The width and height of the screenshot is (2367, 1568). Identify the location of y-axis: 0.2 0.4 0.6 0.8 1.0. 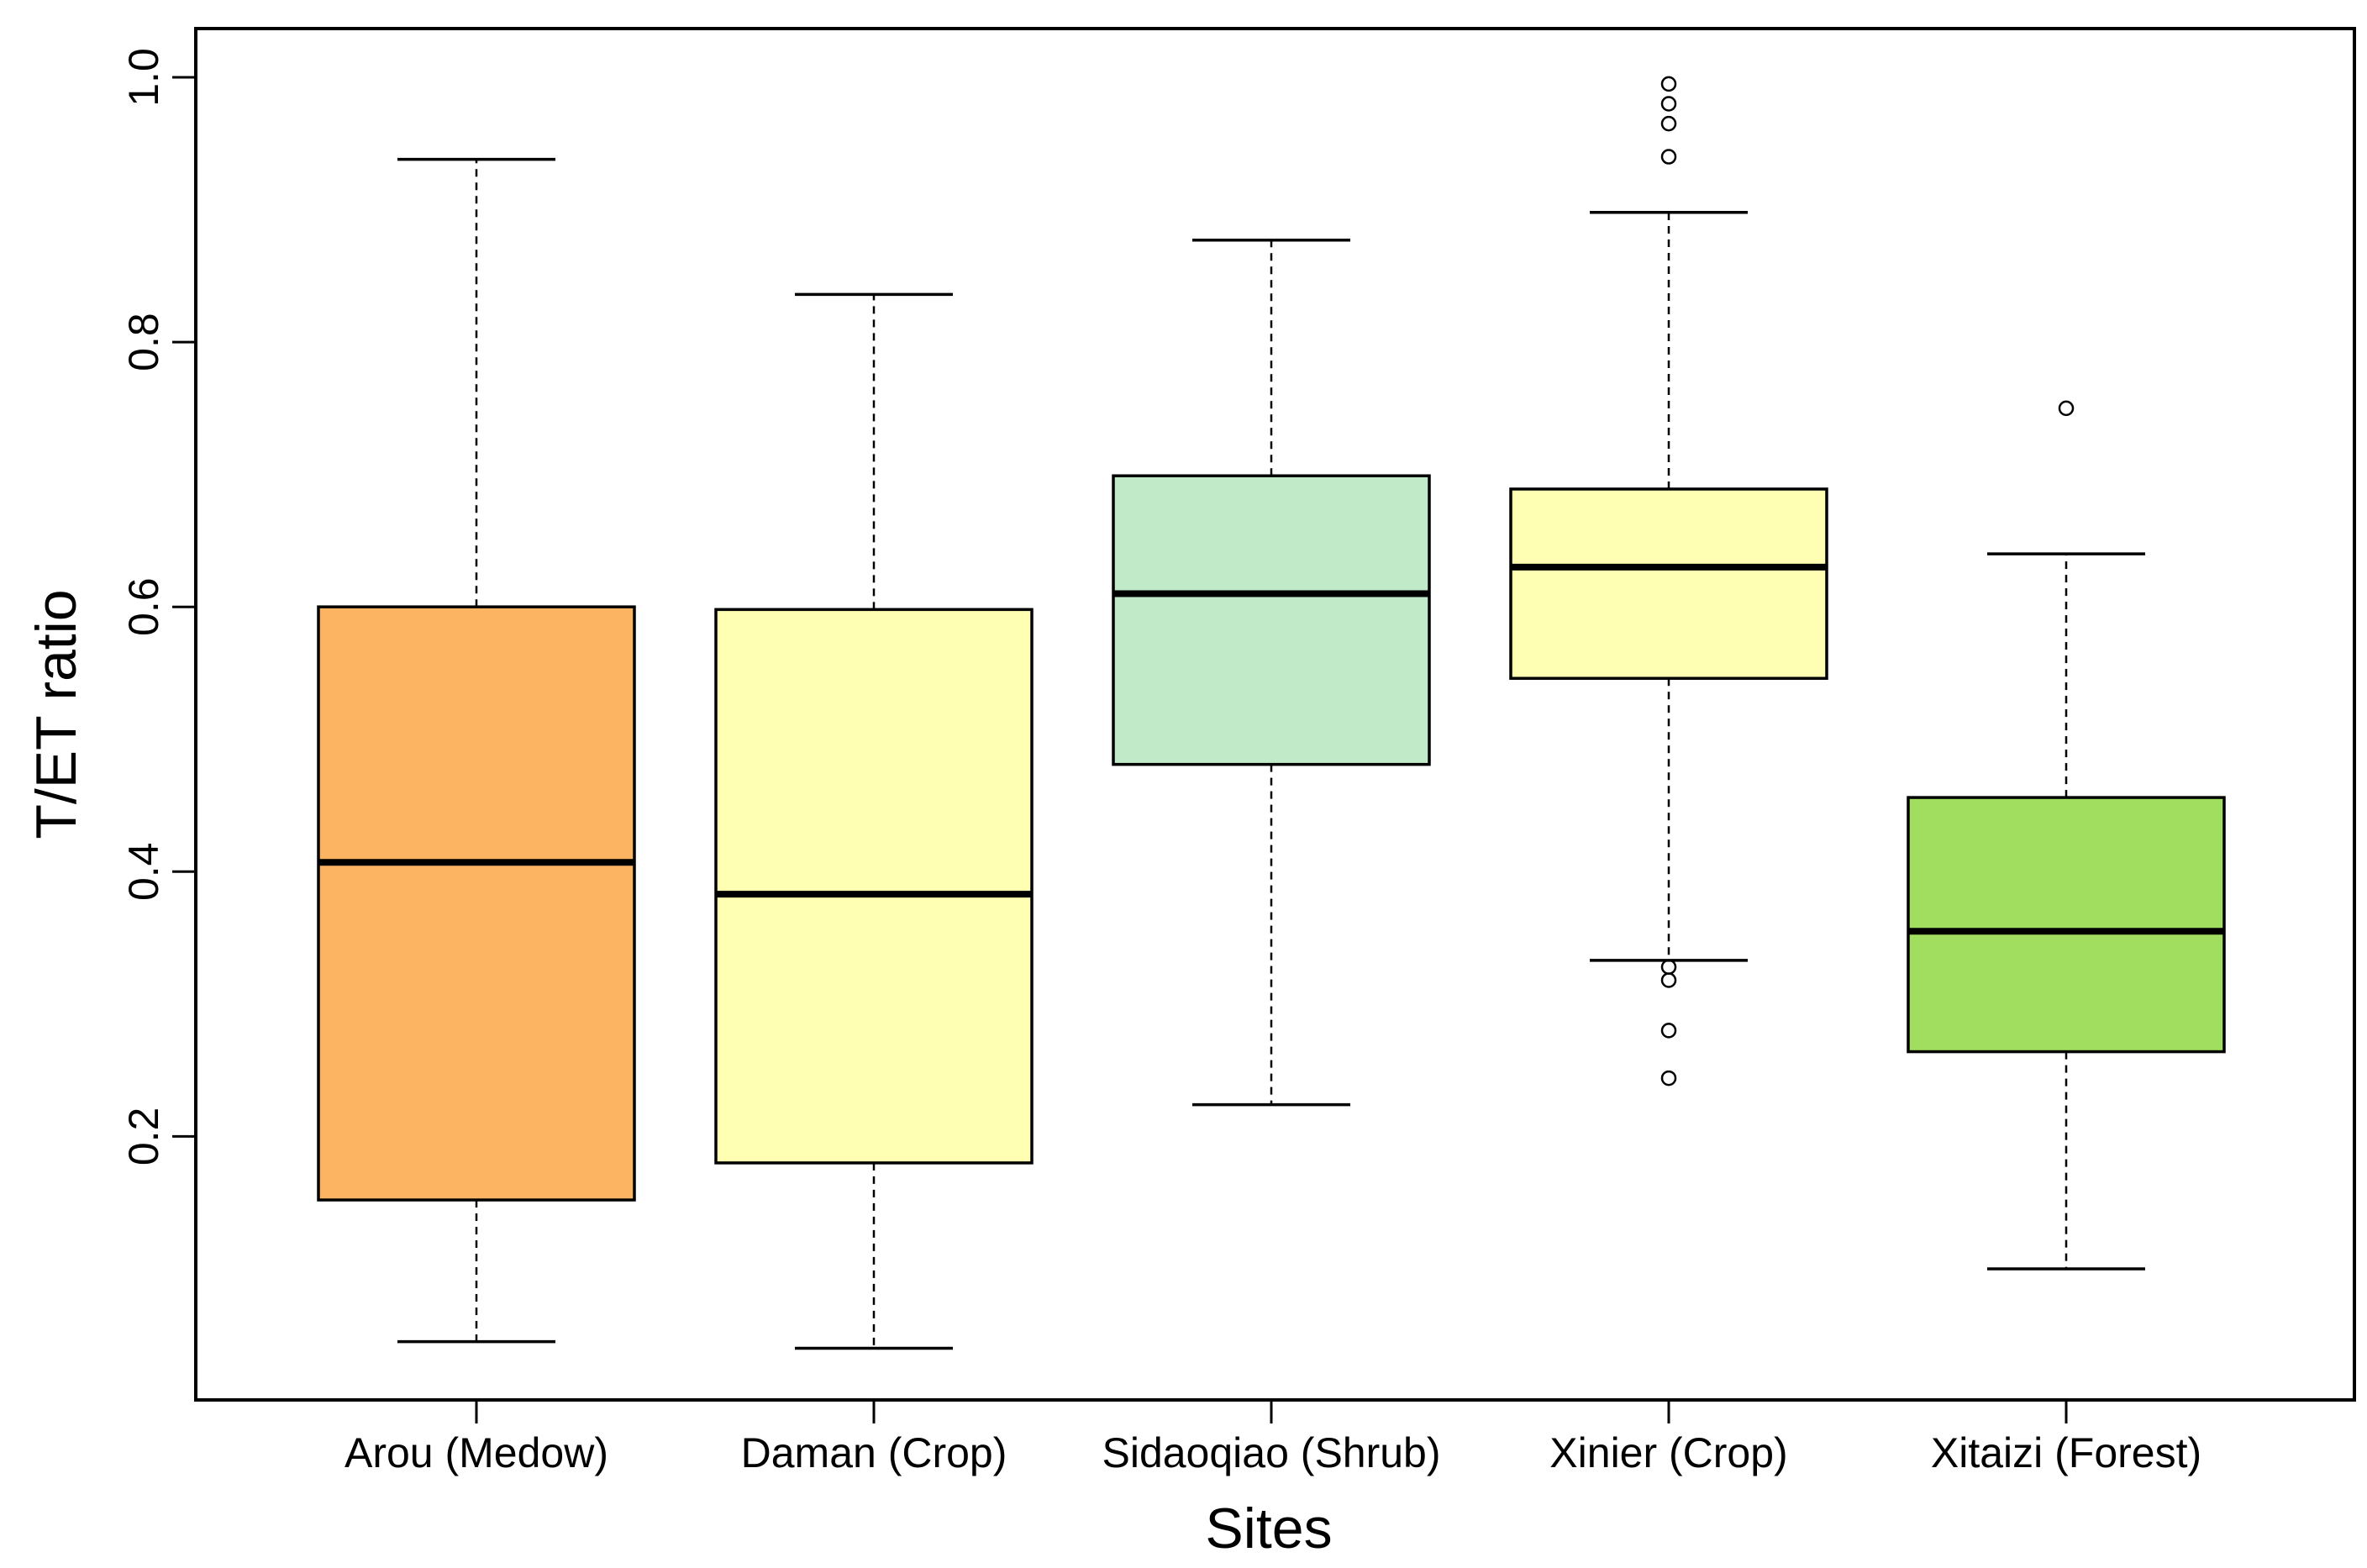
(159, 607).